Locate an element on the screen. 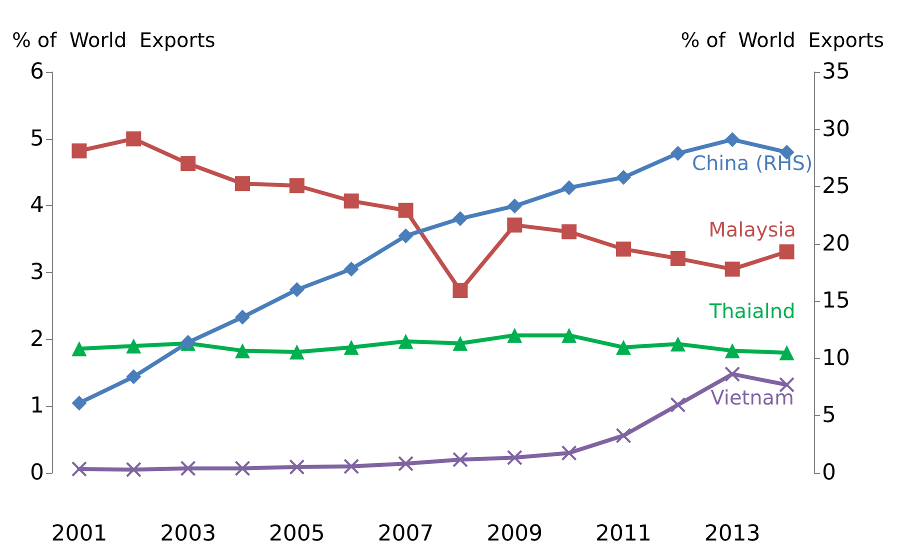  y2-tick-label: 10 is located at coordinates (836, 358).